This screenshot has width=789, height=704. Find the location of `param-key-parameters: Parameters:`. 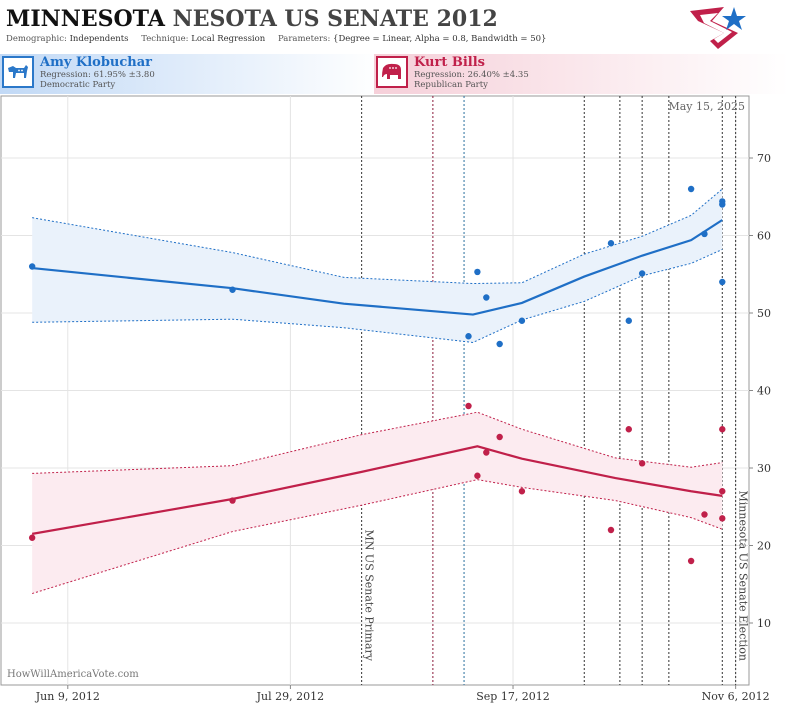

param-key-parameters: Parameters: is located at coordinates (304, 39).